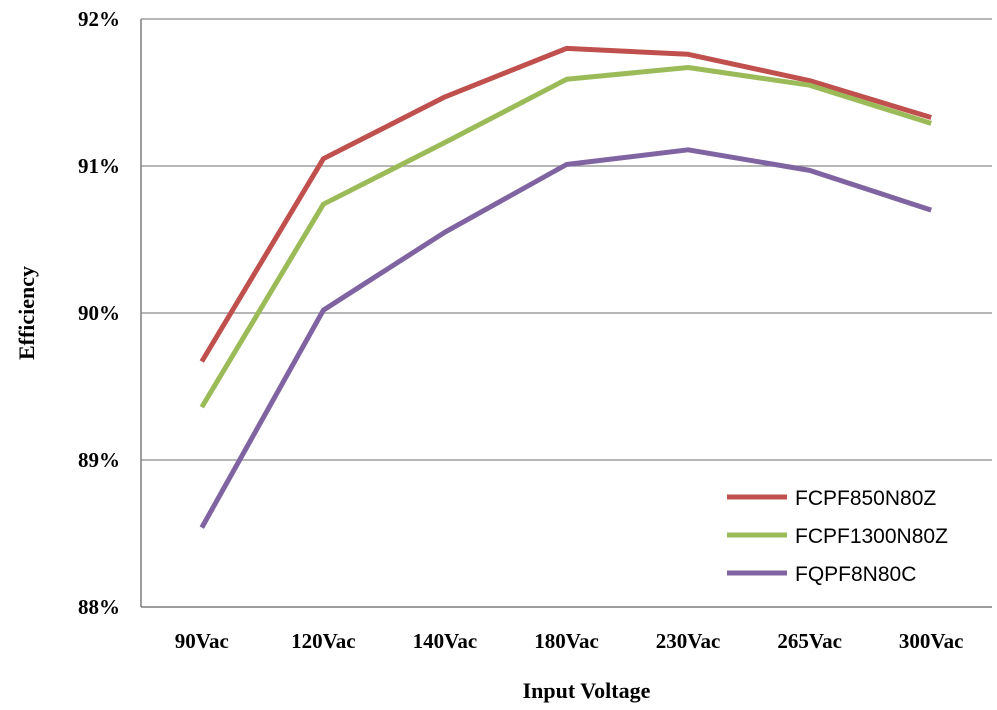 The image size is (997, 710). What do you see at coordinates (566, 641) in the screenshot?
I see `x-tick-label: 180Vac` at bounding box center [566, 641].